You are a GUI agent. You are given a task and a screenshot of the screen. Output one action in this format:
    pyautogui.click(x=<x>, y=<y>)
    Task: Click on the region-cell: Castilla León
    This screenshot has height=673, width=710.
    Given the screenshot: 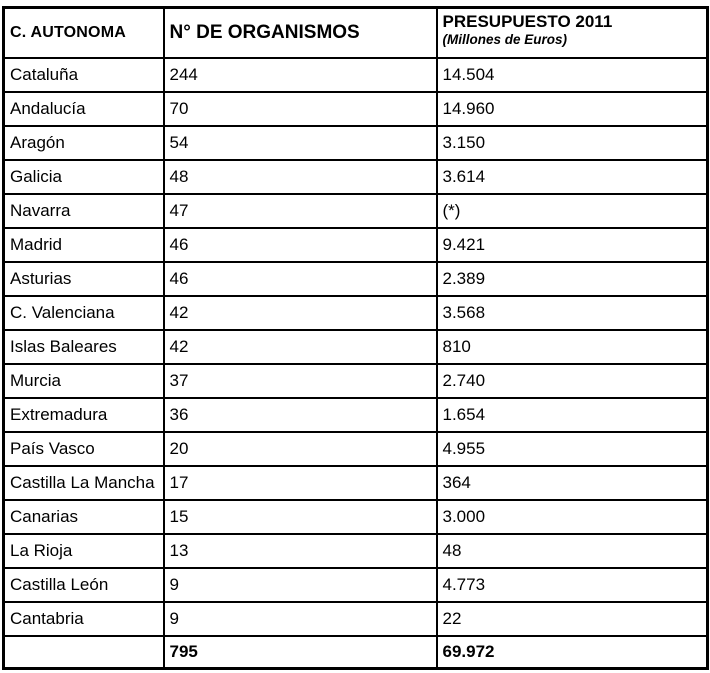 What is the action you would take?
    pyautogui.click(x=83, y=584)
    